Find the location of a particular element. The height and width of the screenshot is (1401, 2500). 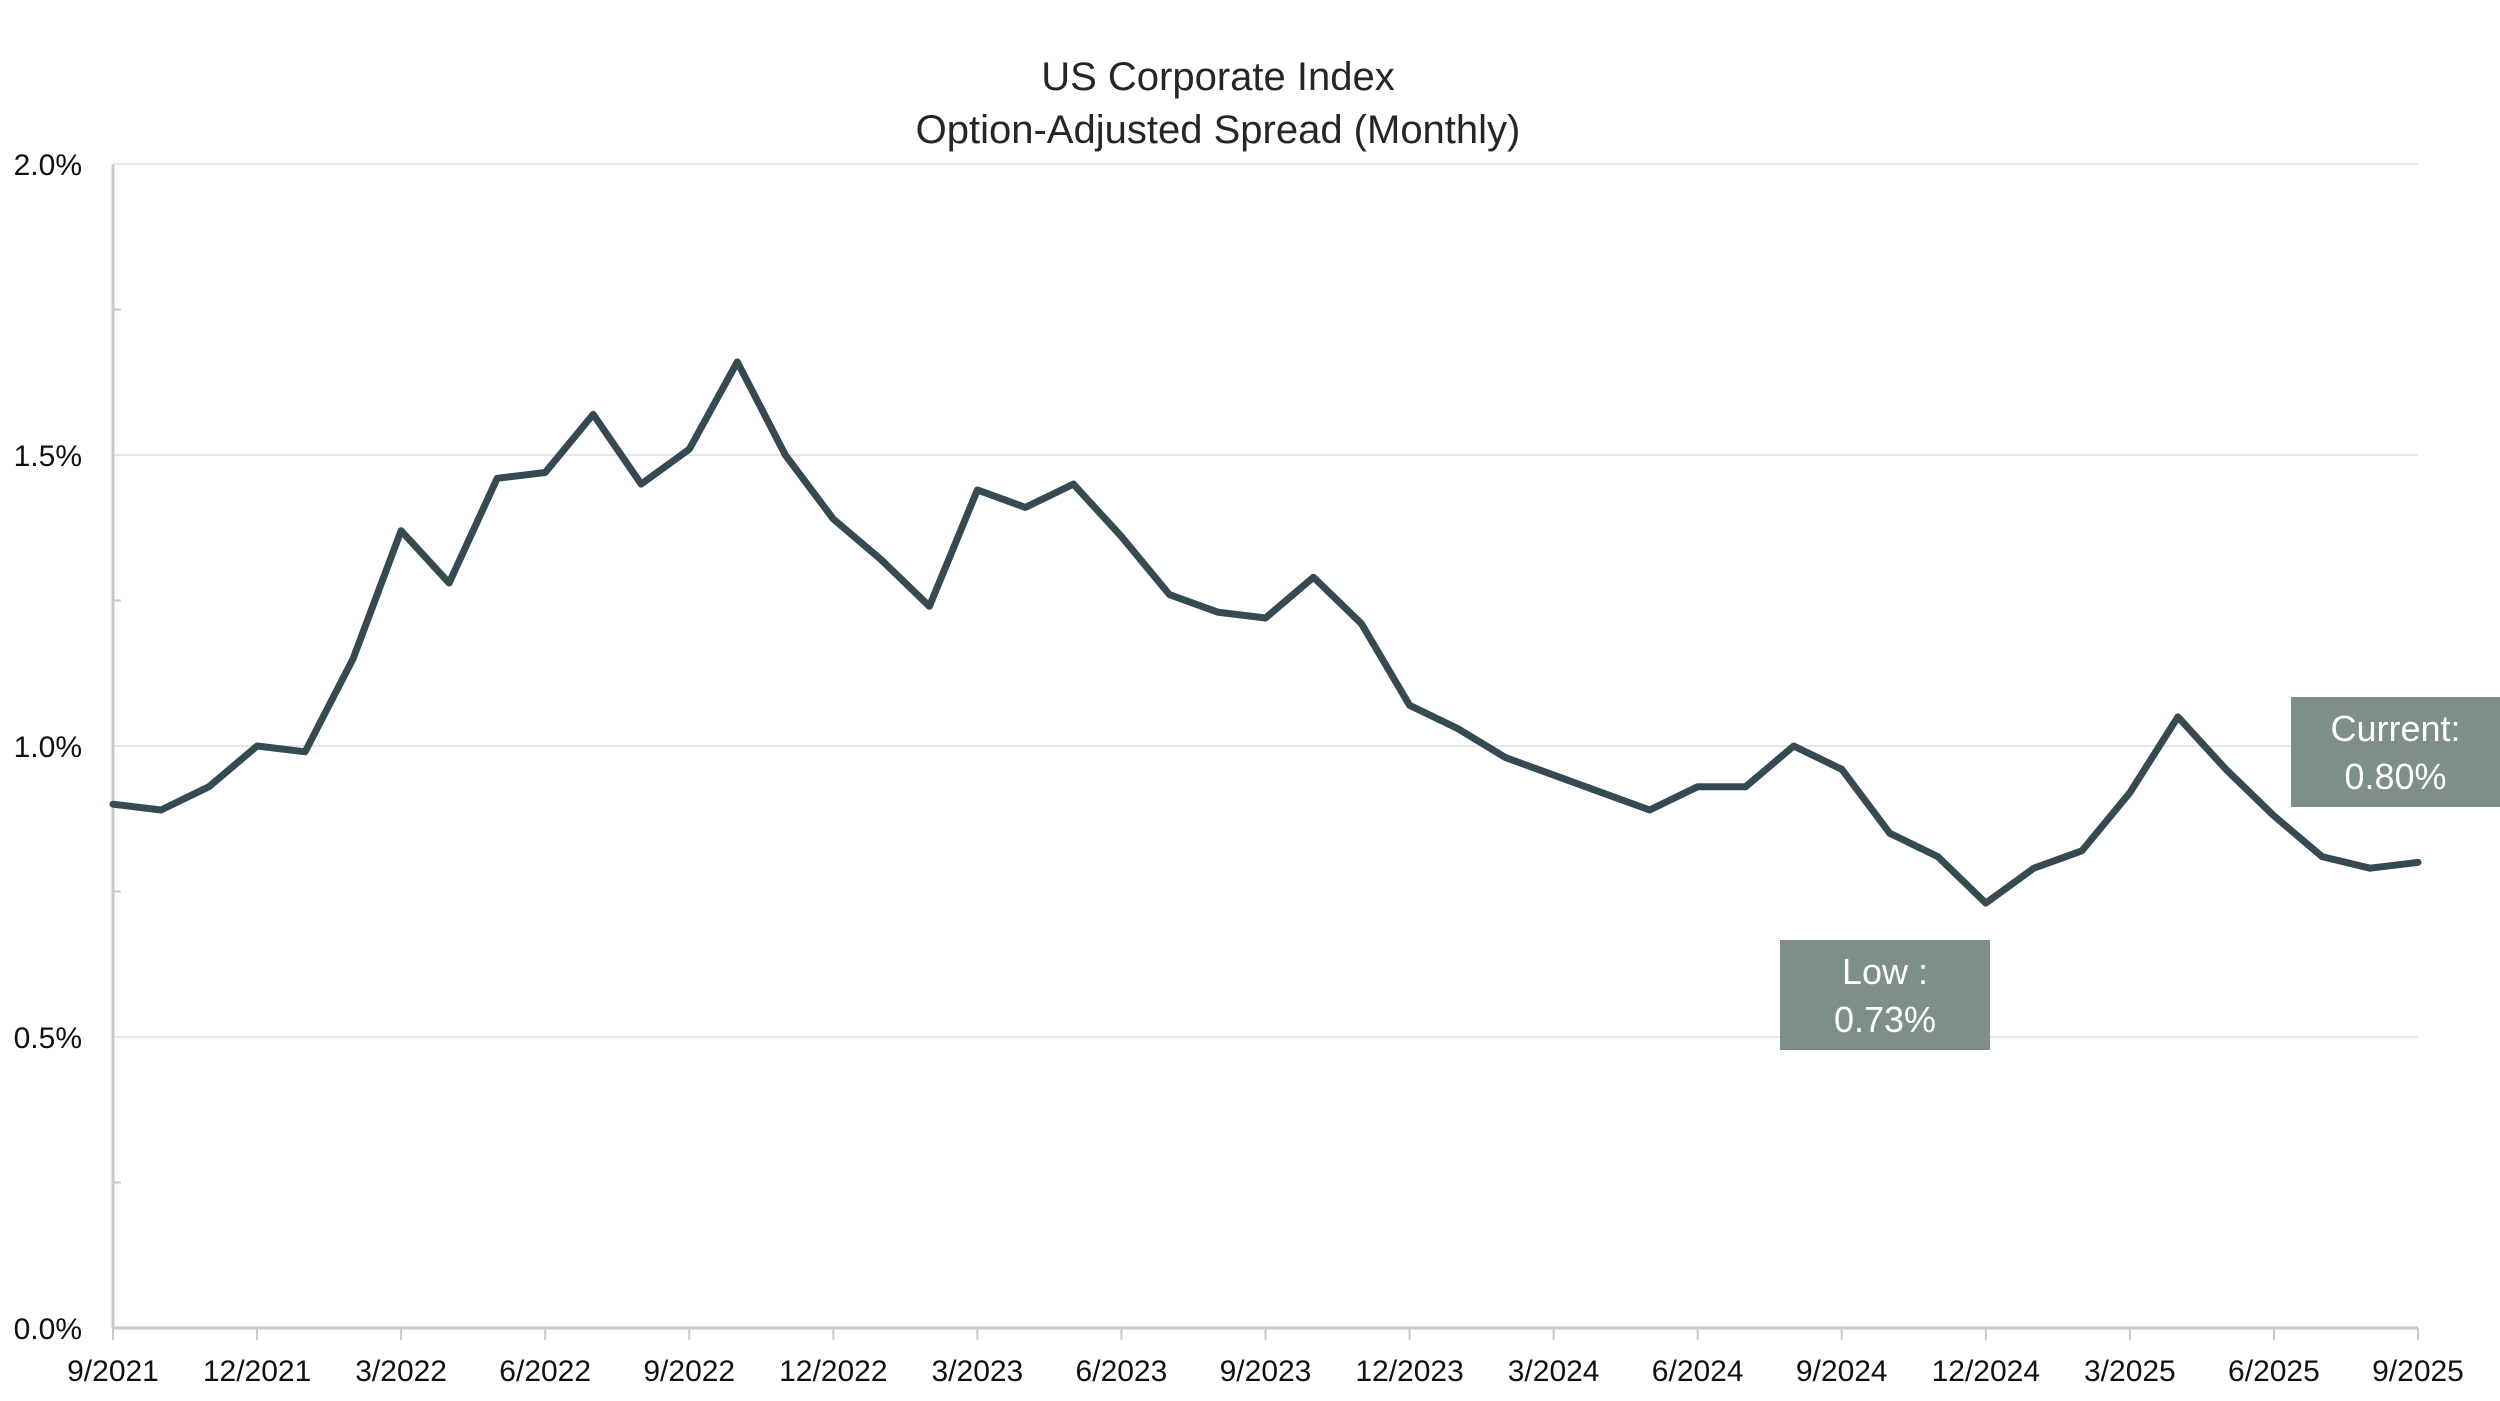

x-tick-label: 12/2024 is located at coordinates (1986, 1371).